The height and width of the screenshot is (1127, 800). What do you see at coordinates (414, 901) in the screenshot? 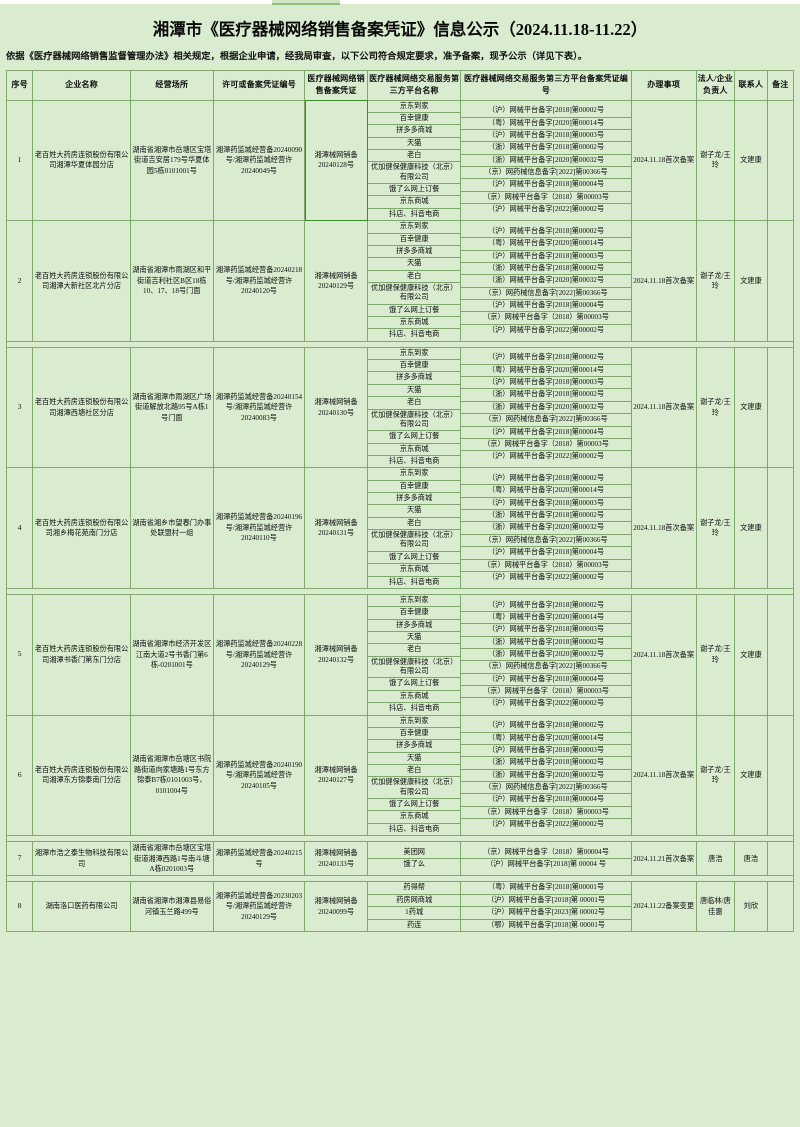
I see `platform-name: 药房网商城` at bounding box center [414, 901].